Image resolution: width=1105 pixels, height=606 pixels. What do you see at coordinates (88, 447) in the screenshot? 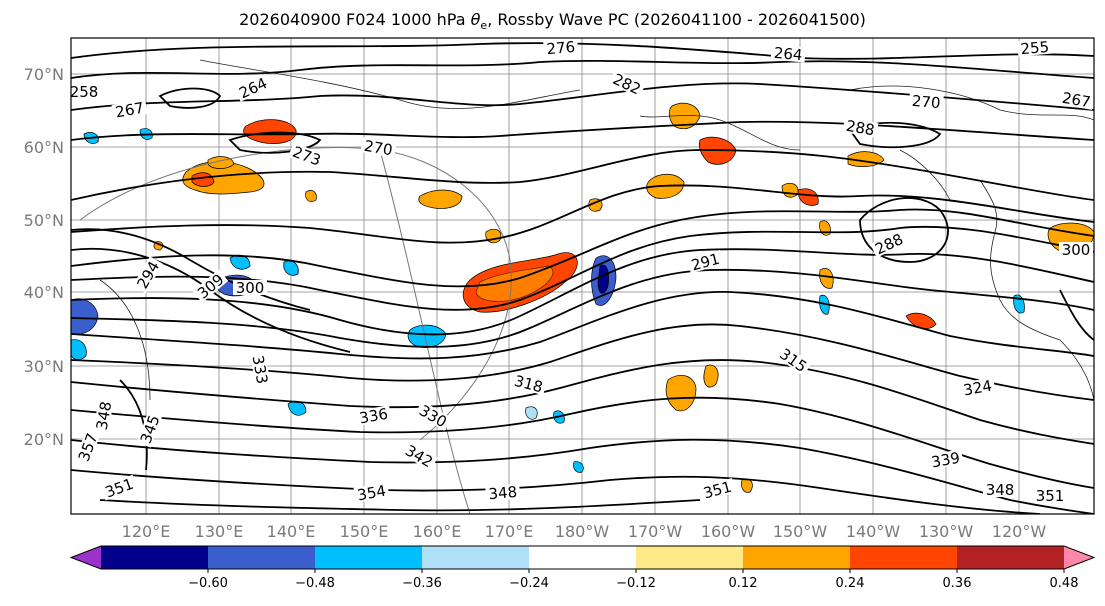
I see `contour-label: 357` at bounding box center [88, 447].